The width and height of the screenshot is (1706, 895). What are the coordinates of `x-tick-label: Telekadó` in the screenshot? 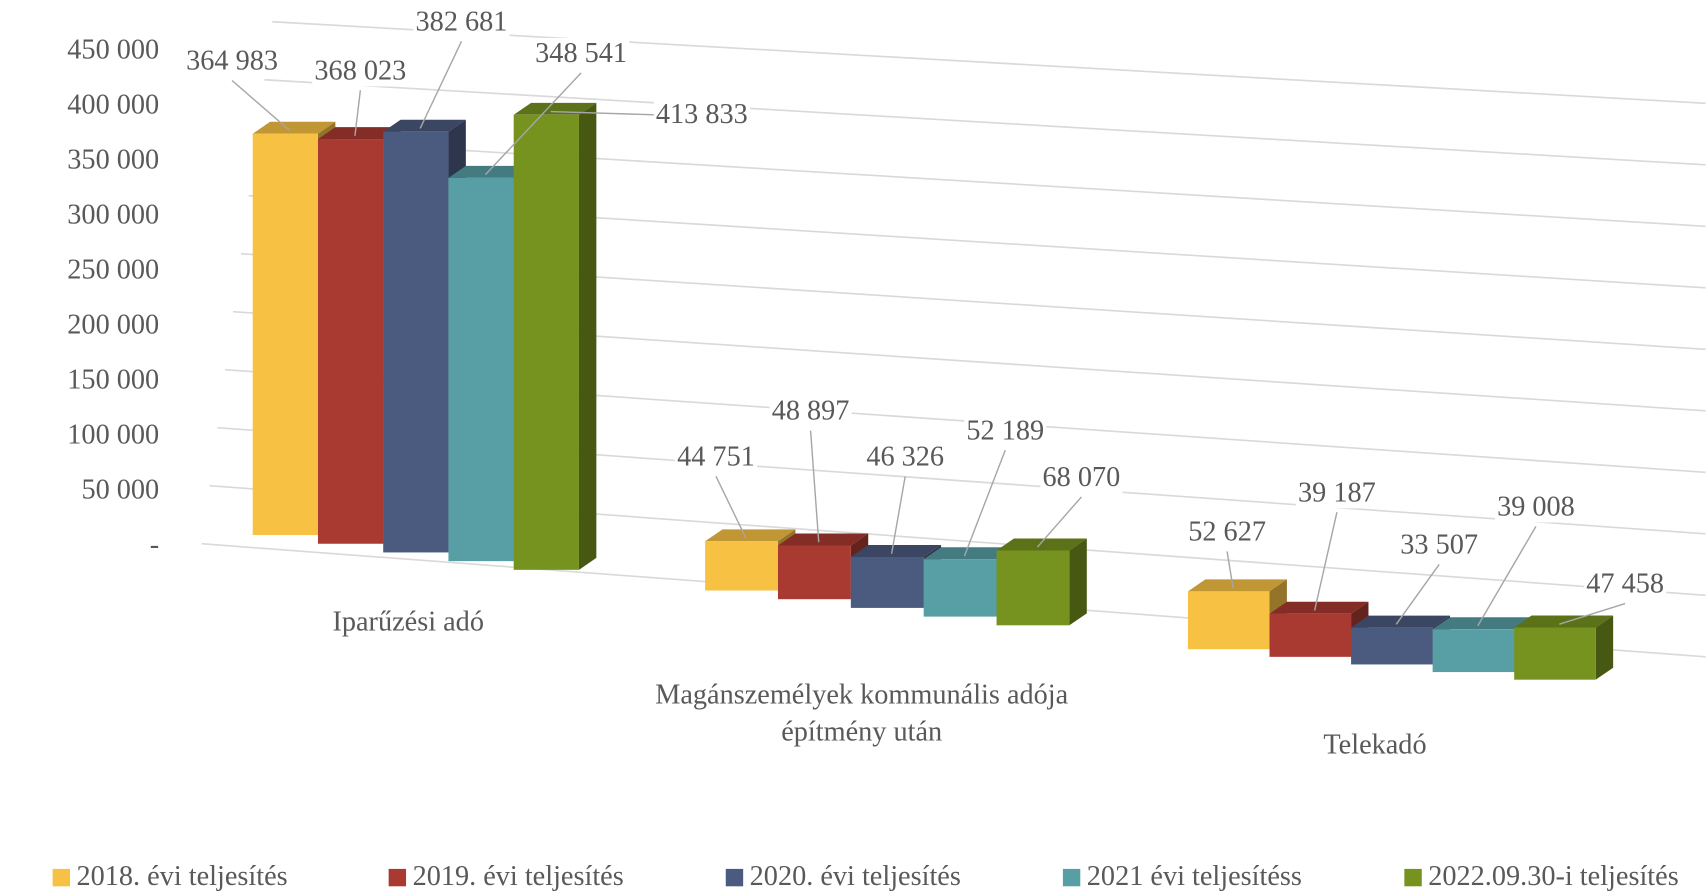 It's located at (1375, 744).